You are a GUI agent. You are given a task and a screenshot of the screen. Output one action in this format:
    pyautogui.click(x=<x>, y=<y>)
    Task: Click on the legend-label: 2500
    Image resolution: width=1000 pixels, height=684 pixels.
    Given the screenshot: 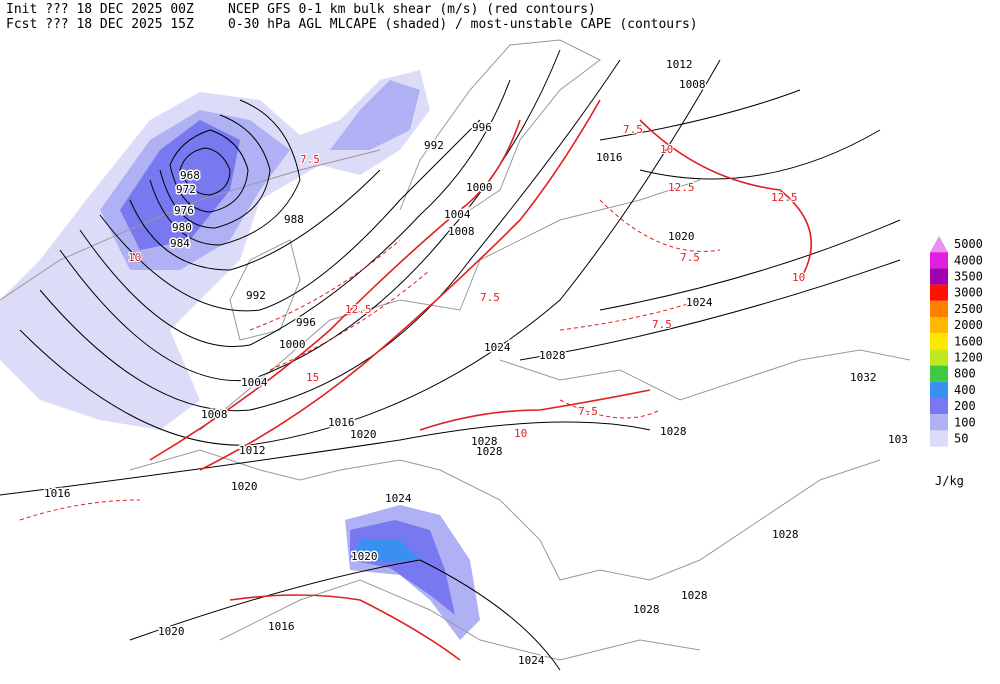 What is the action you would take?
    pyautogui.click(x=968, y=309)
    